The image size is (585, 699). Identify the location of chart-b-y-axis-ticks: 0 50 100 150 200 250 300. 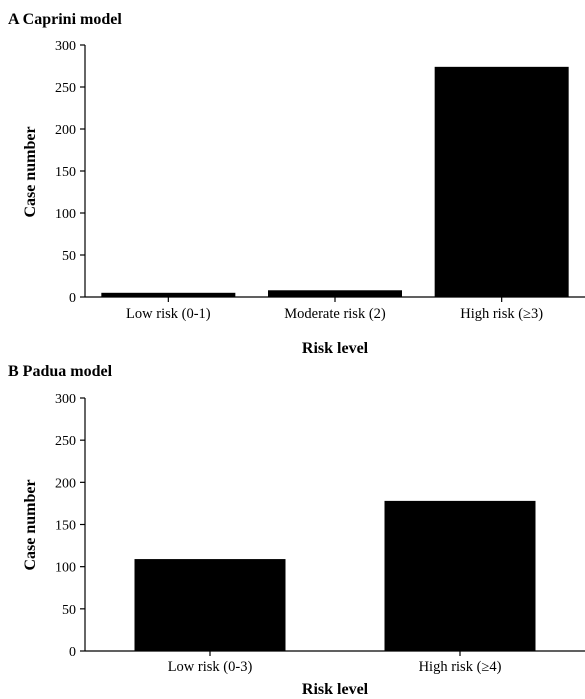
(70, 526).